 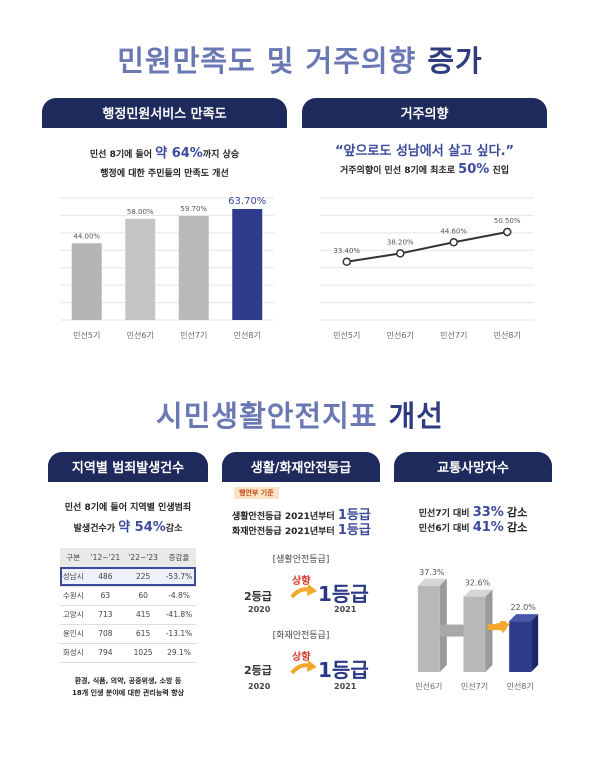 I want to click on crime-cell: 수원시, so click(x=73, y=596).